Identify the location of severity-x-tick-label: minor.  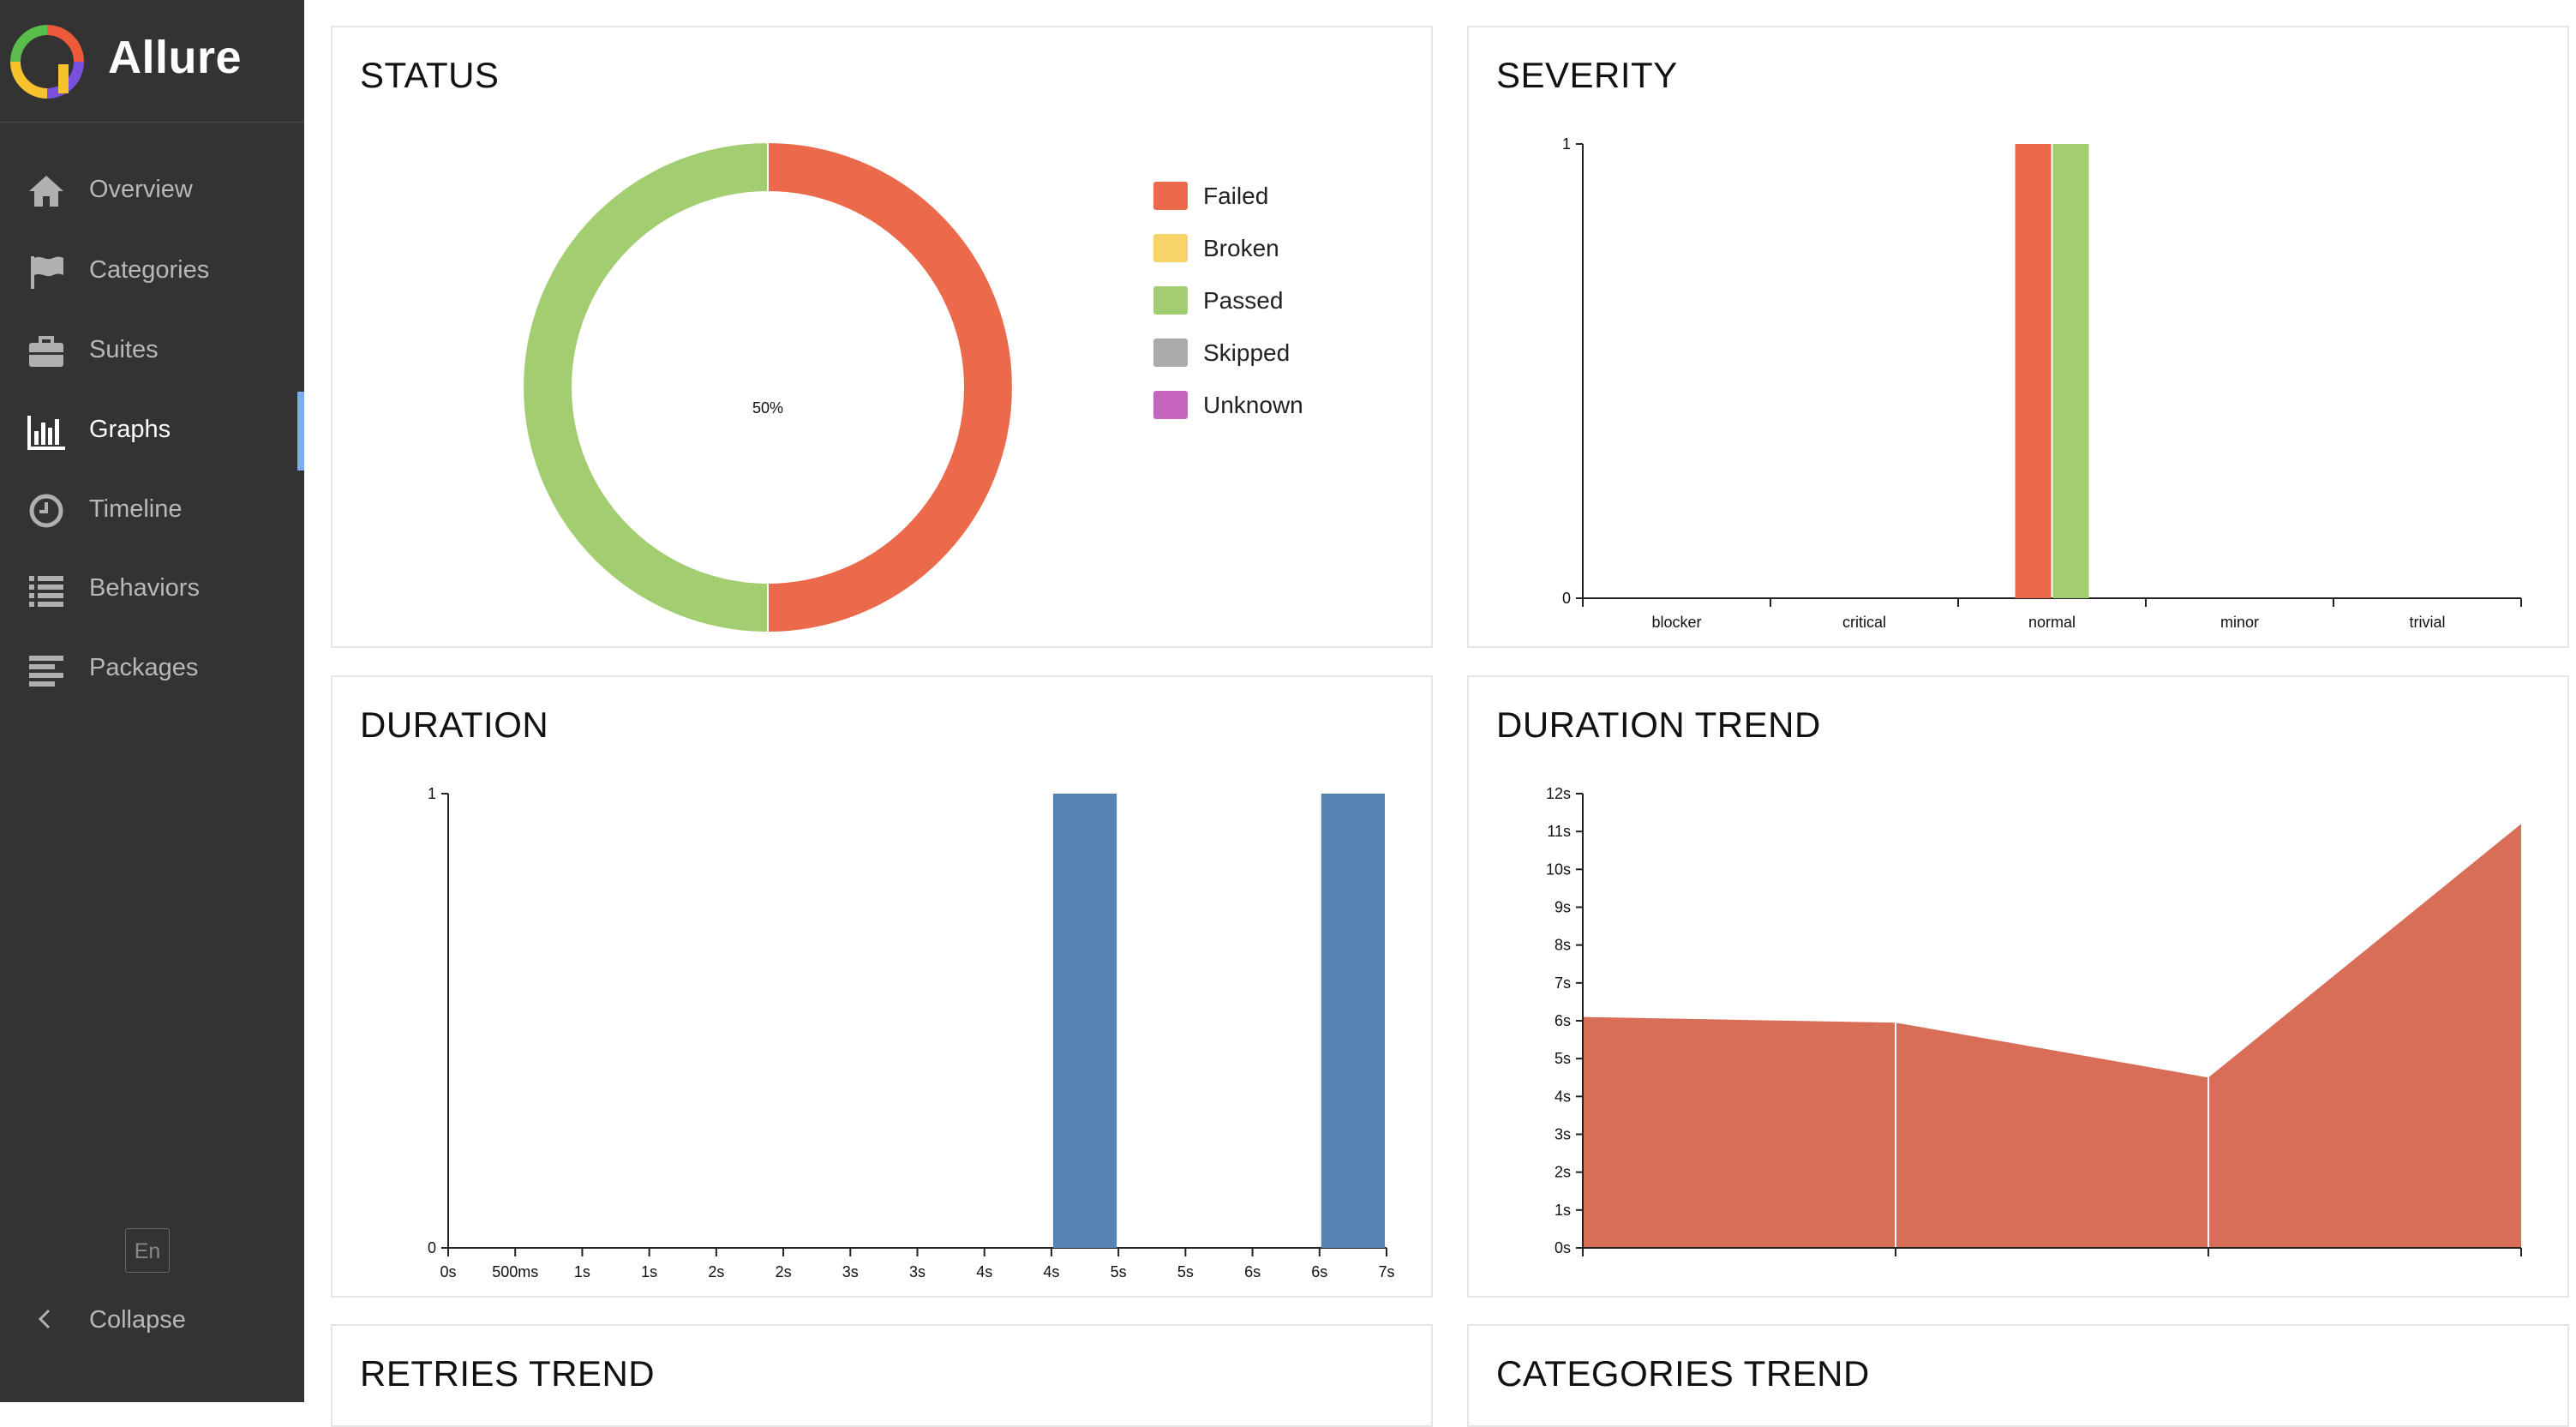
(2239, 622).